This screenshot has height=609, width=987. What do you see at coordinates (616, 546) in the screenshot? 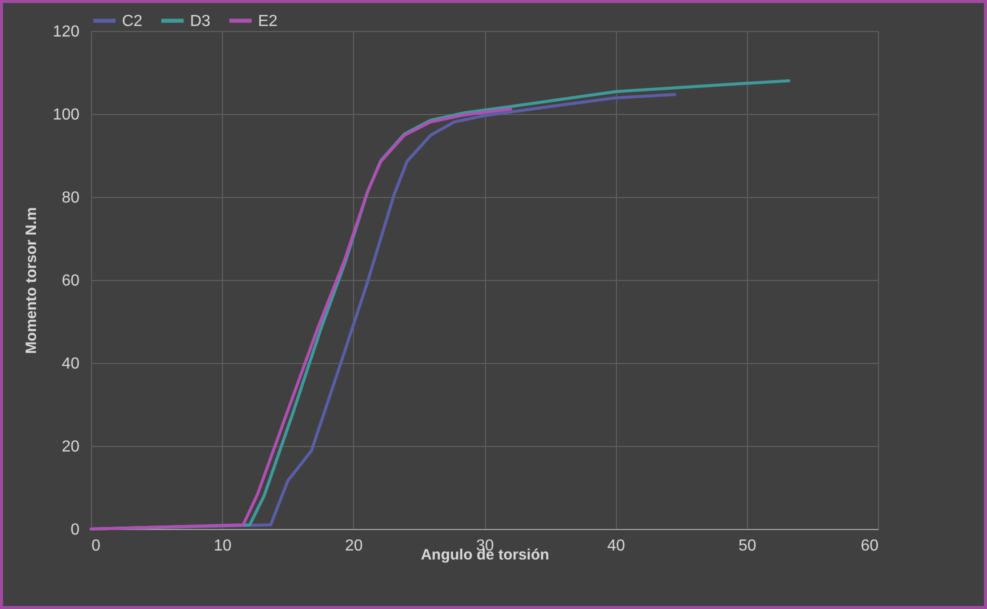
I see `x-tick-label: 40` at bounding box center [616, 546].